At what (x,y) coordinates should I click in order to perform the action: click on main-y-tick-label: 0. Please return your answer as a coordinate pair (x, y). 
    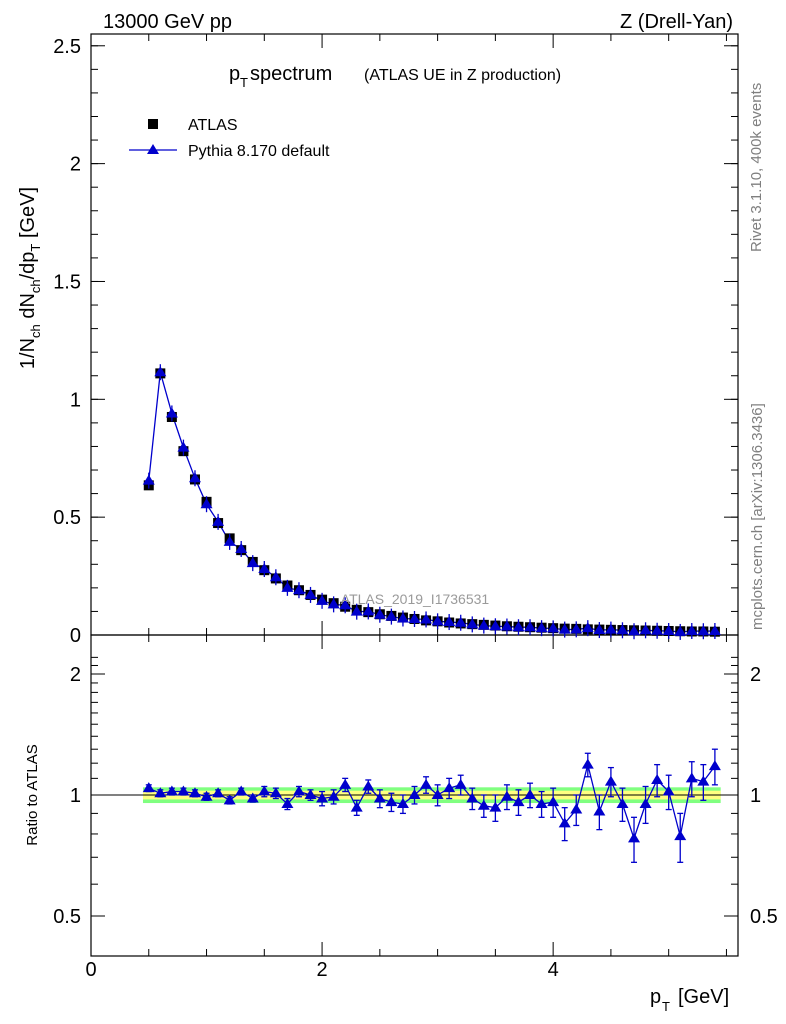
    Looking at the image, I should click on (75, 636).